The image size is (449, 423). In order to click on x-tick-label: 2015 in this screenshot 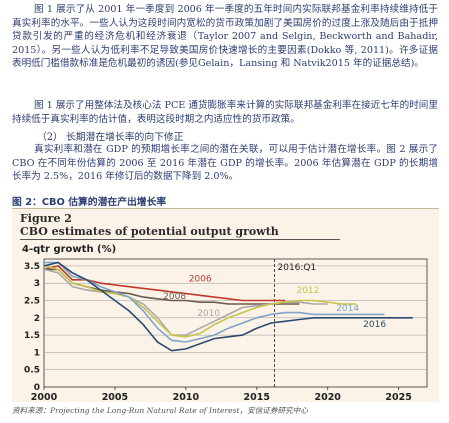, I will do `click(257, 397)`.